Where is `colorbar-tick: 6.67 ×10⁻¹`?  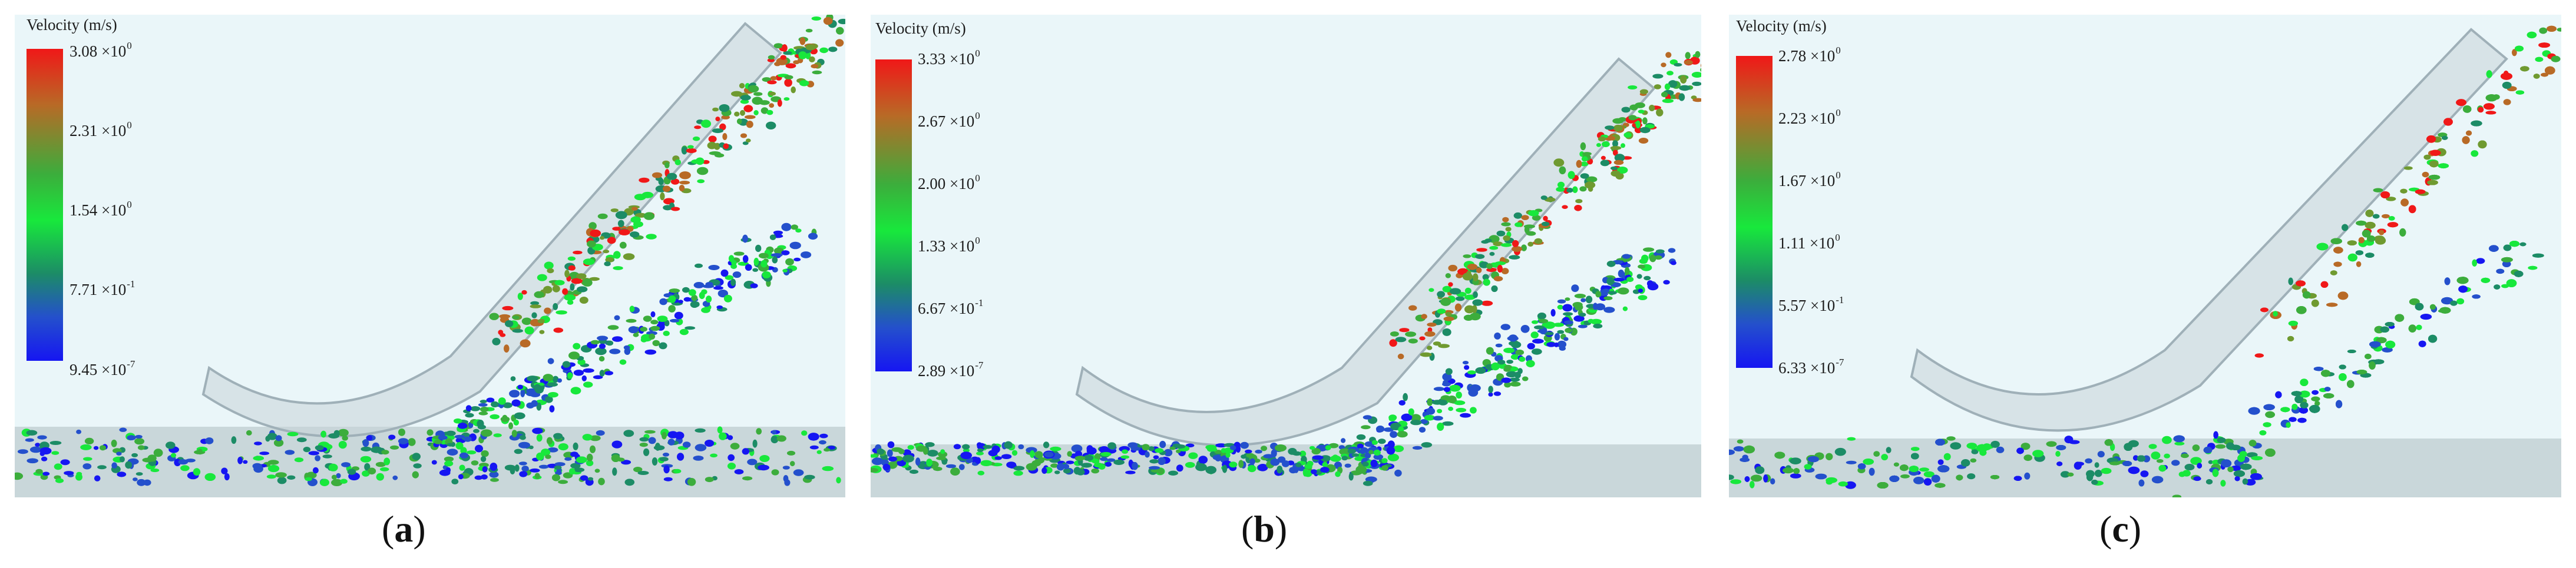
colorbar-tick: 6.67 ×10⁻¹ is located at coordinates (951, 307).